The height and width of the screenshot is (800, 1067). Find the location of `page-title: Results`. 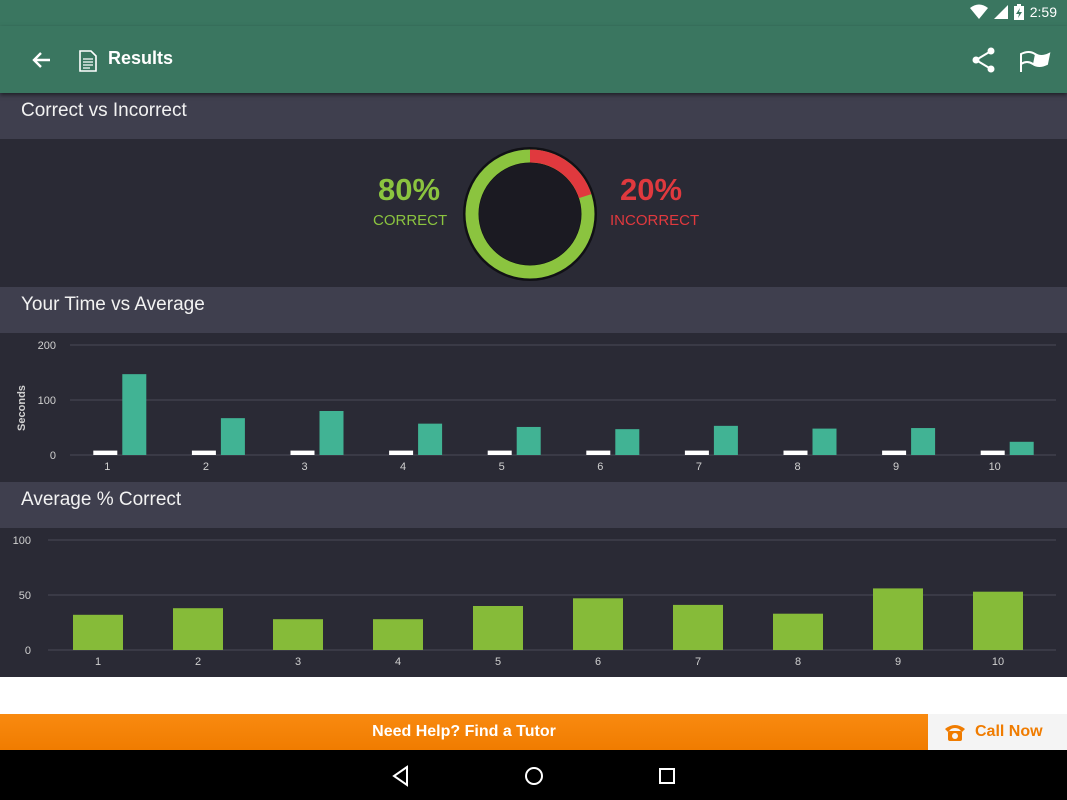

page-title: Results is located at coordinates (141, 58).